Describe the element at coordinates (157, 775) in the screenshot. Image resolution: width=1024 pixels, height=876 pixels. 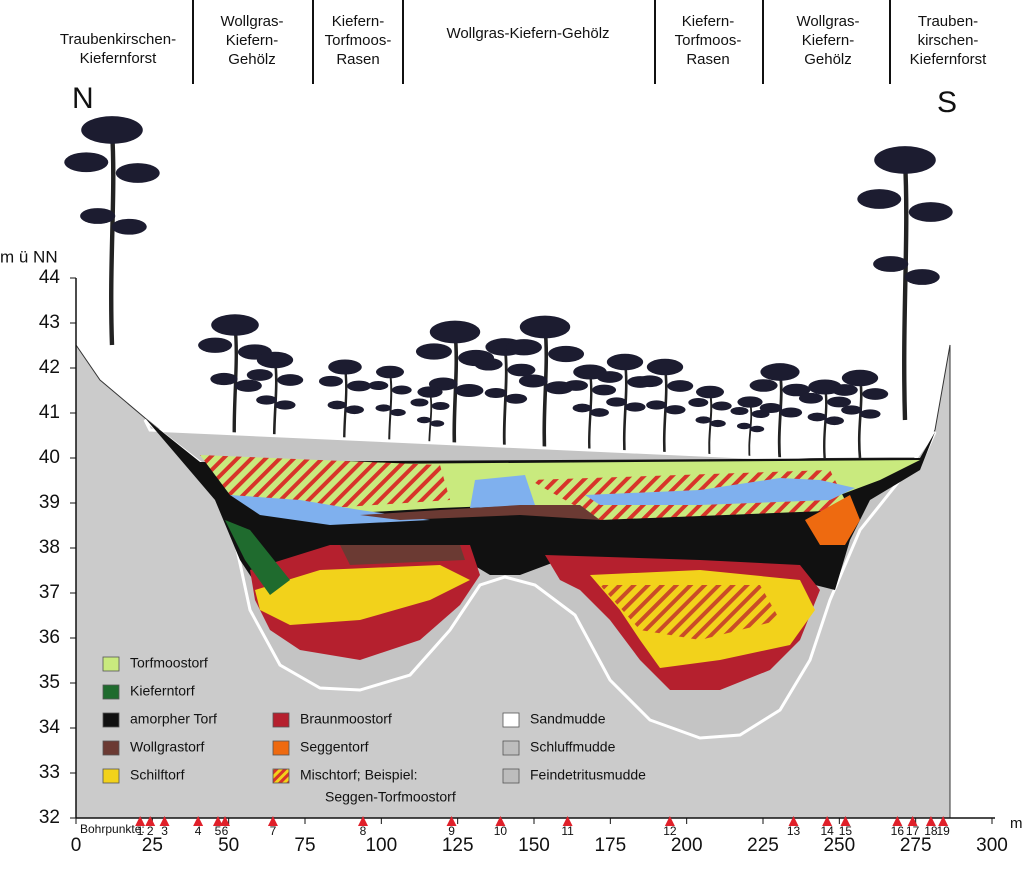
I see `legend-label: Schilftorf` at that location.